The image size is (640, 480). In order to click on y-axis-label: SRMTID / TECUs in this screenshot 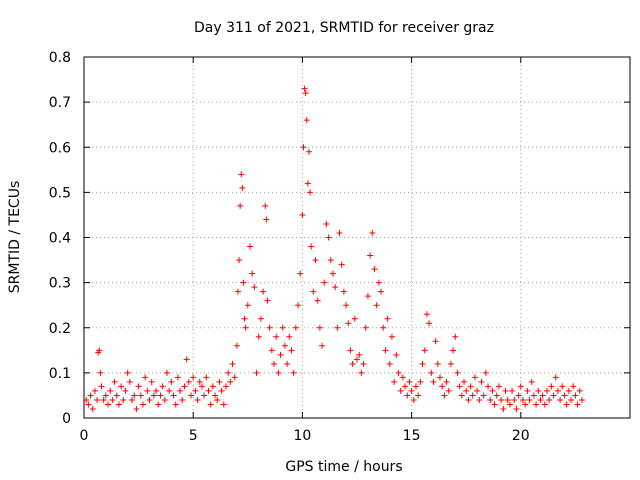, I will do `click(15, 237)`.